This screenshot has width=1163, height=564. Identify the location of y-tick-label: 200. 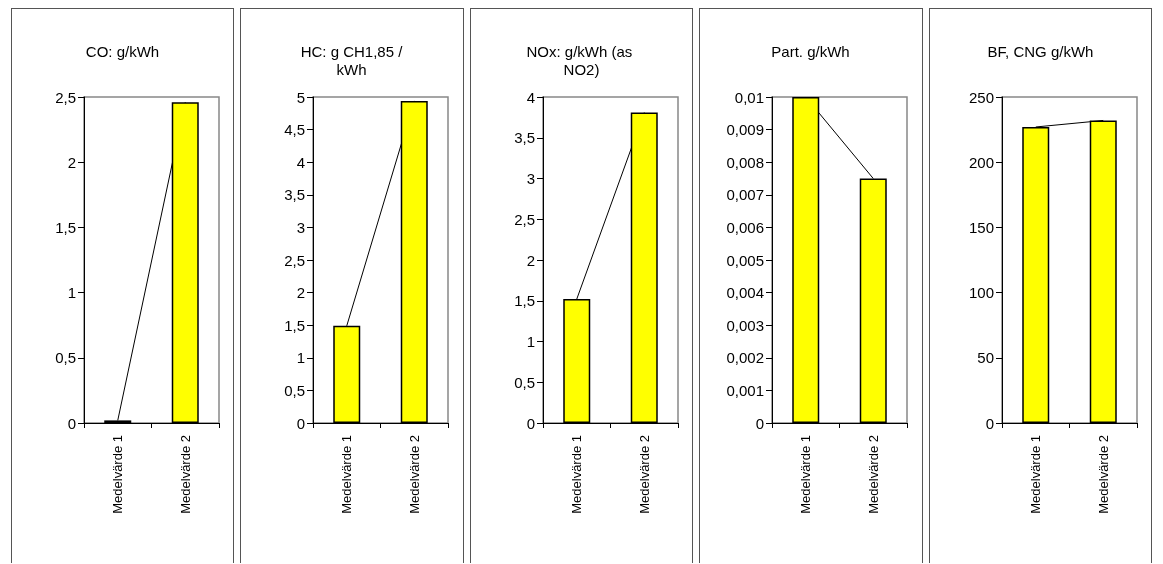
(981, 162).